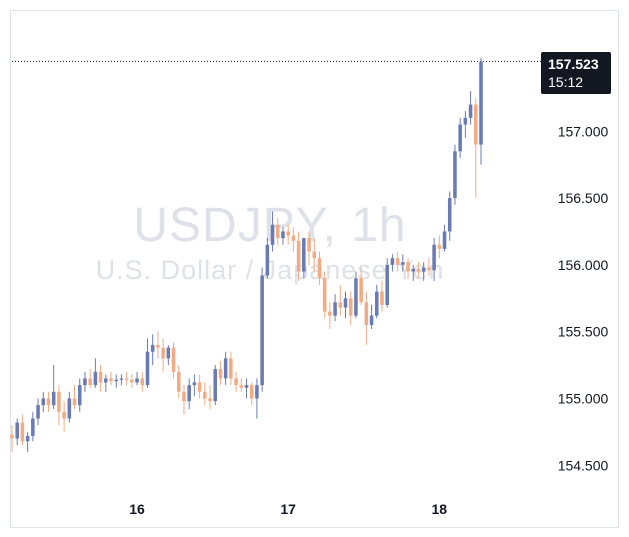  What do you see at coordinates (576, 73) in the screenshot?
I see `last-price-label: 157.523 15:12` at bounding box center [576, 73].